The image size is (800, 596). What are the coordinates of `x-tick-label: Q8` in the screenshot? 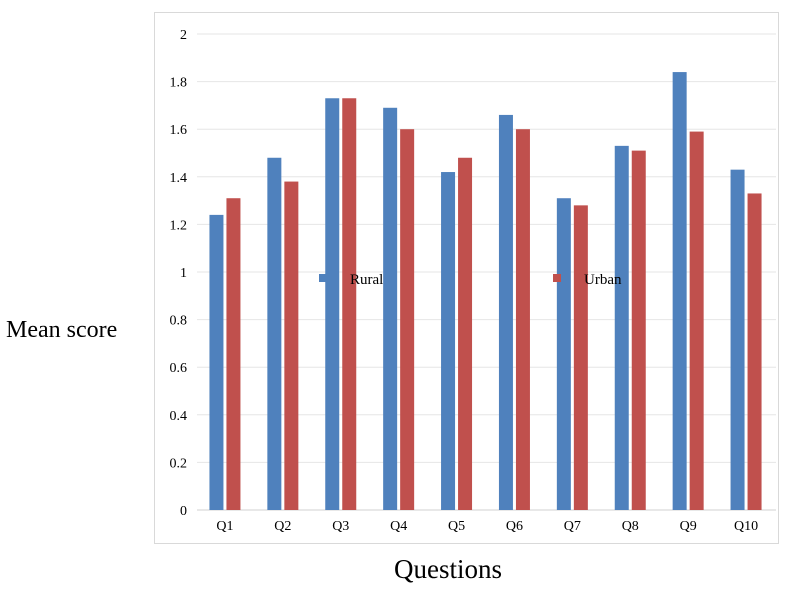 It's located at (630, 526).